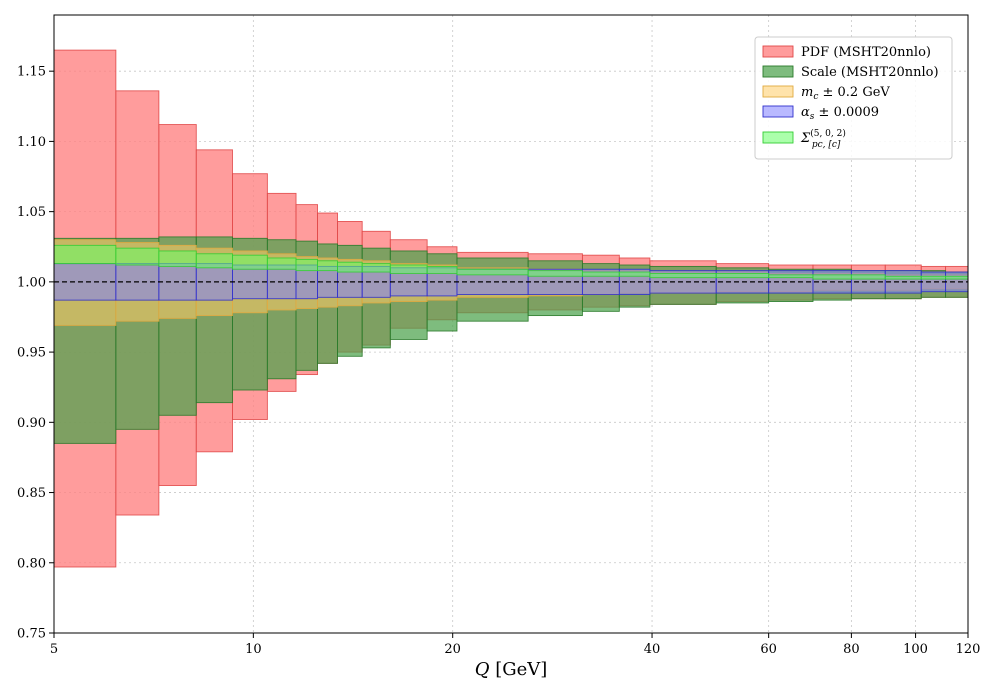 This screenshot has height=698, width=997. I want to click on legend-label: Scale (MSHT20nnlo), so click(870, 72).